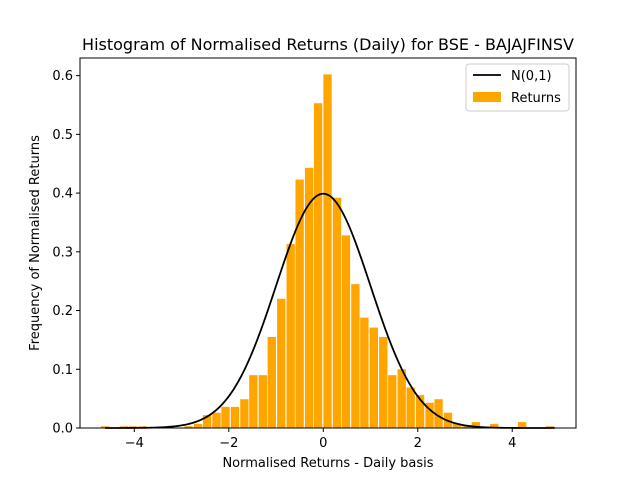  I want to click on x-axis-ticks: −4 −2 0 2 4, so click(320, 439).